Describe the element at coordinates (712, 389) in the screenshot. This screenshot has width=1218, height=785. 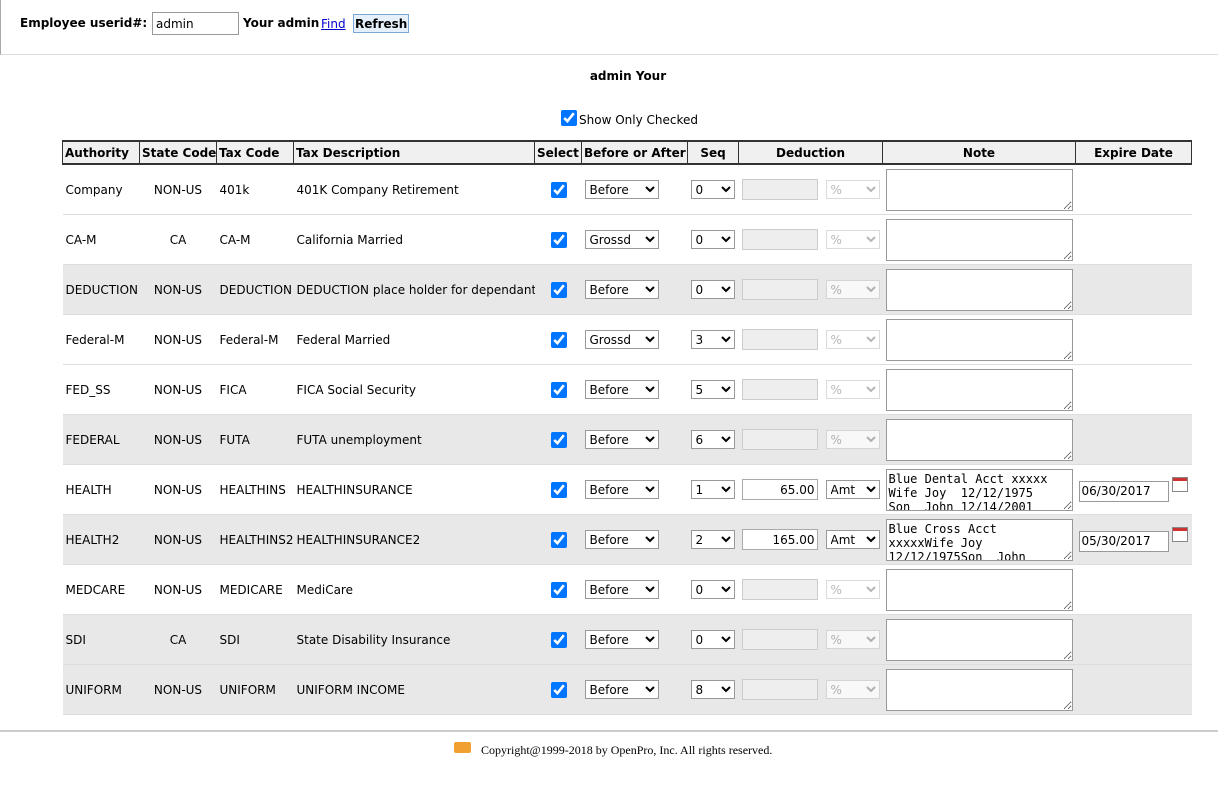
I see `seq-select: 5` at that location.